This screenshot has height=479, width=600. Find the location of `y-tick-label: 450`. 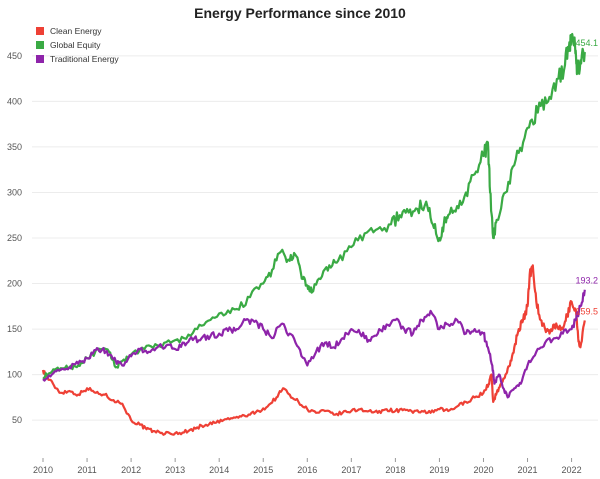

y-tick-label: 450 is located at coordinates (14, 56).